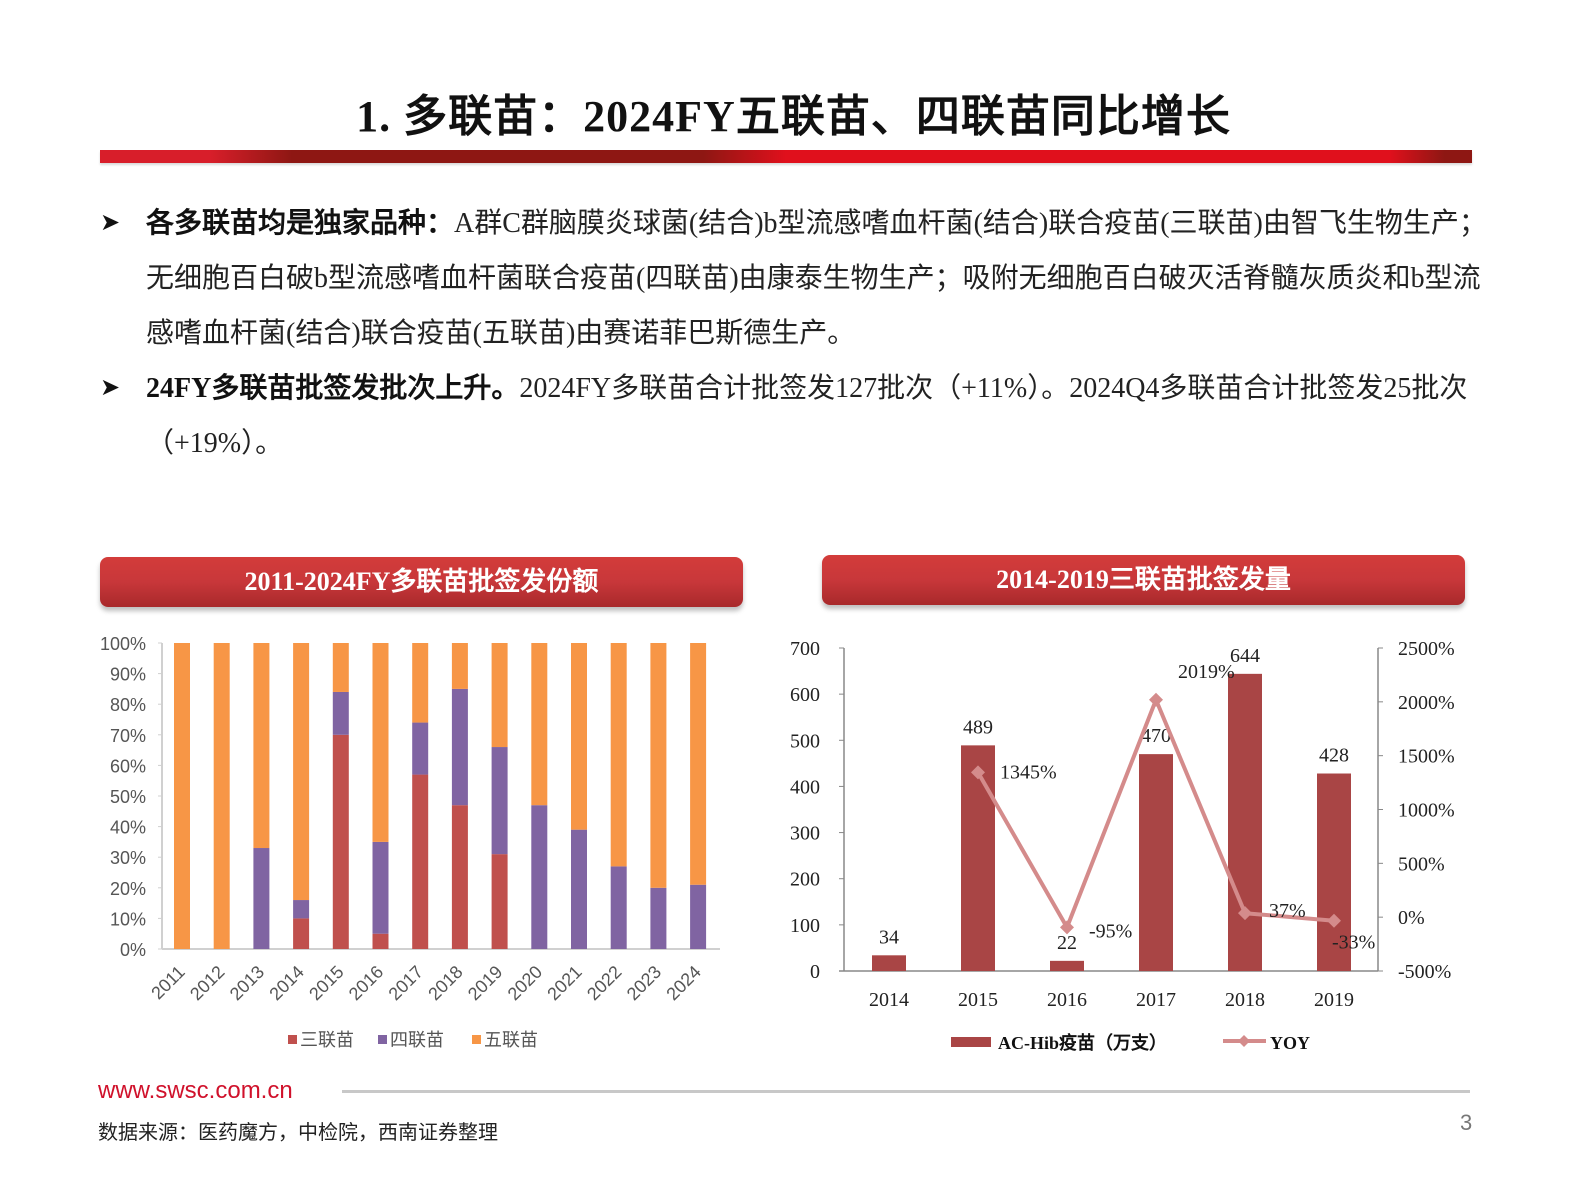  Describe the element at coordinates (1082, 1042) in the screenshot. I see `legend-bar-label: AC-Hib疫苗（万支）` at that location.